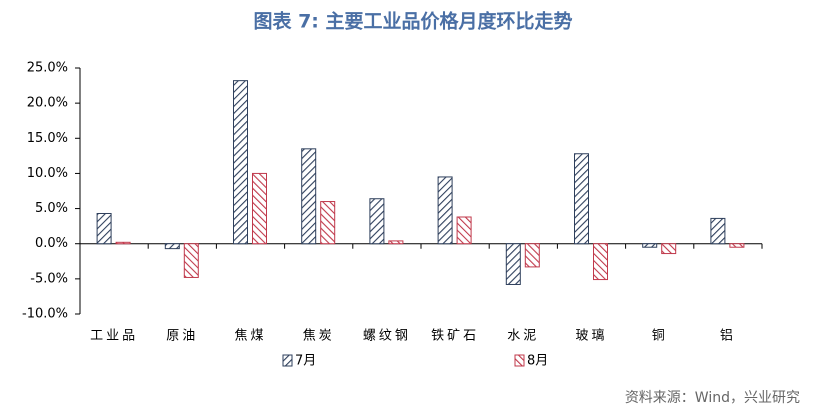  Describe the element at coordinates (47, 68) in the screenshot. I see `y-tick-label: 25.0%` at that location.